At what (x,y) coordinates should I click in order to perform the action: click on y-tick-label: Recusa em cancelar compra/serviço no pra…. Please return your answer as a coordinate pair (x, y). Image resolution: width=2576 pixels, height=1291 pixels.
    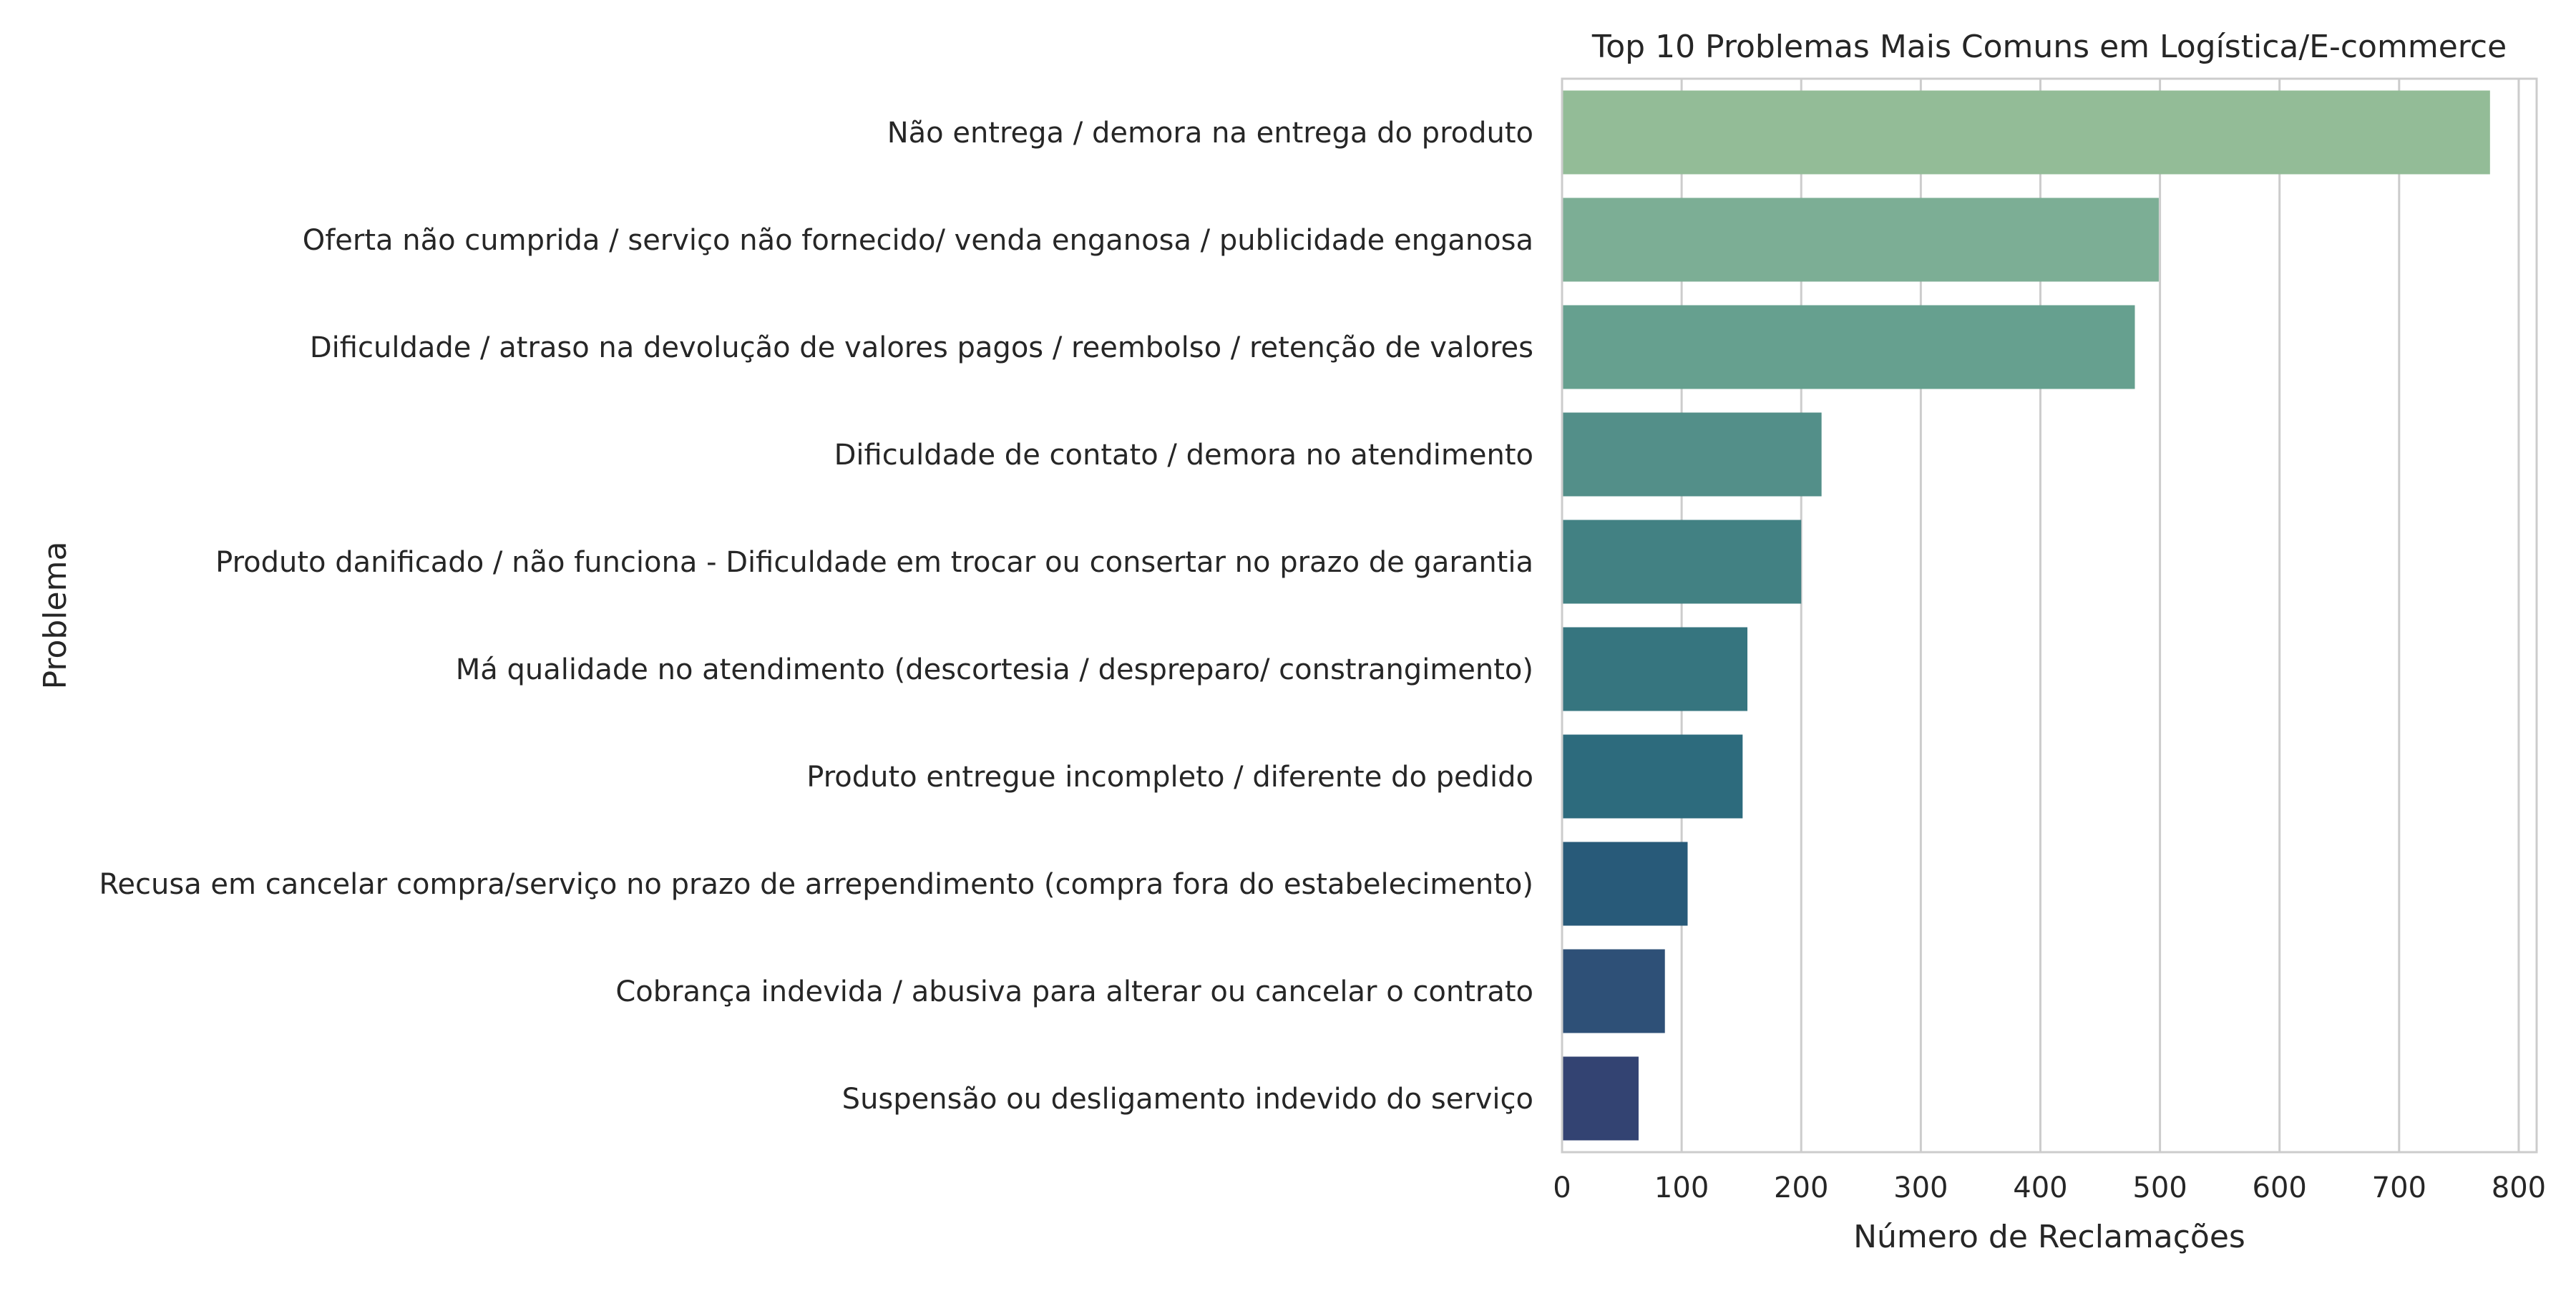
    Looking at the image, I should click on (816, 884).